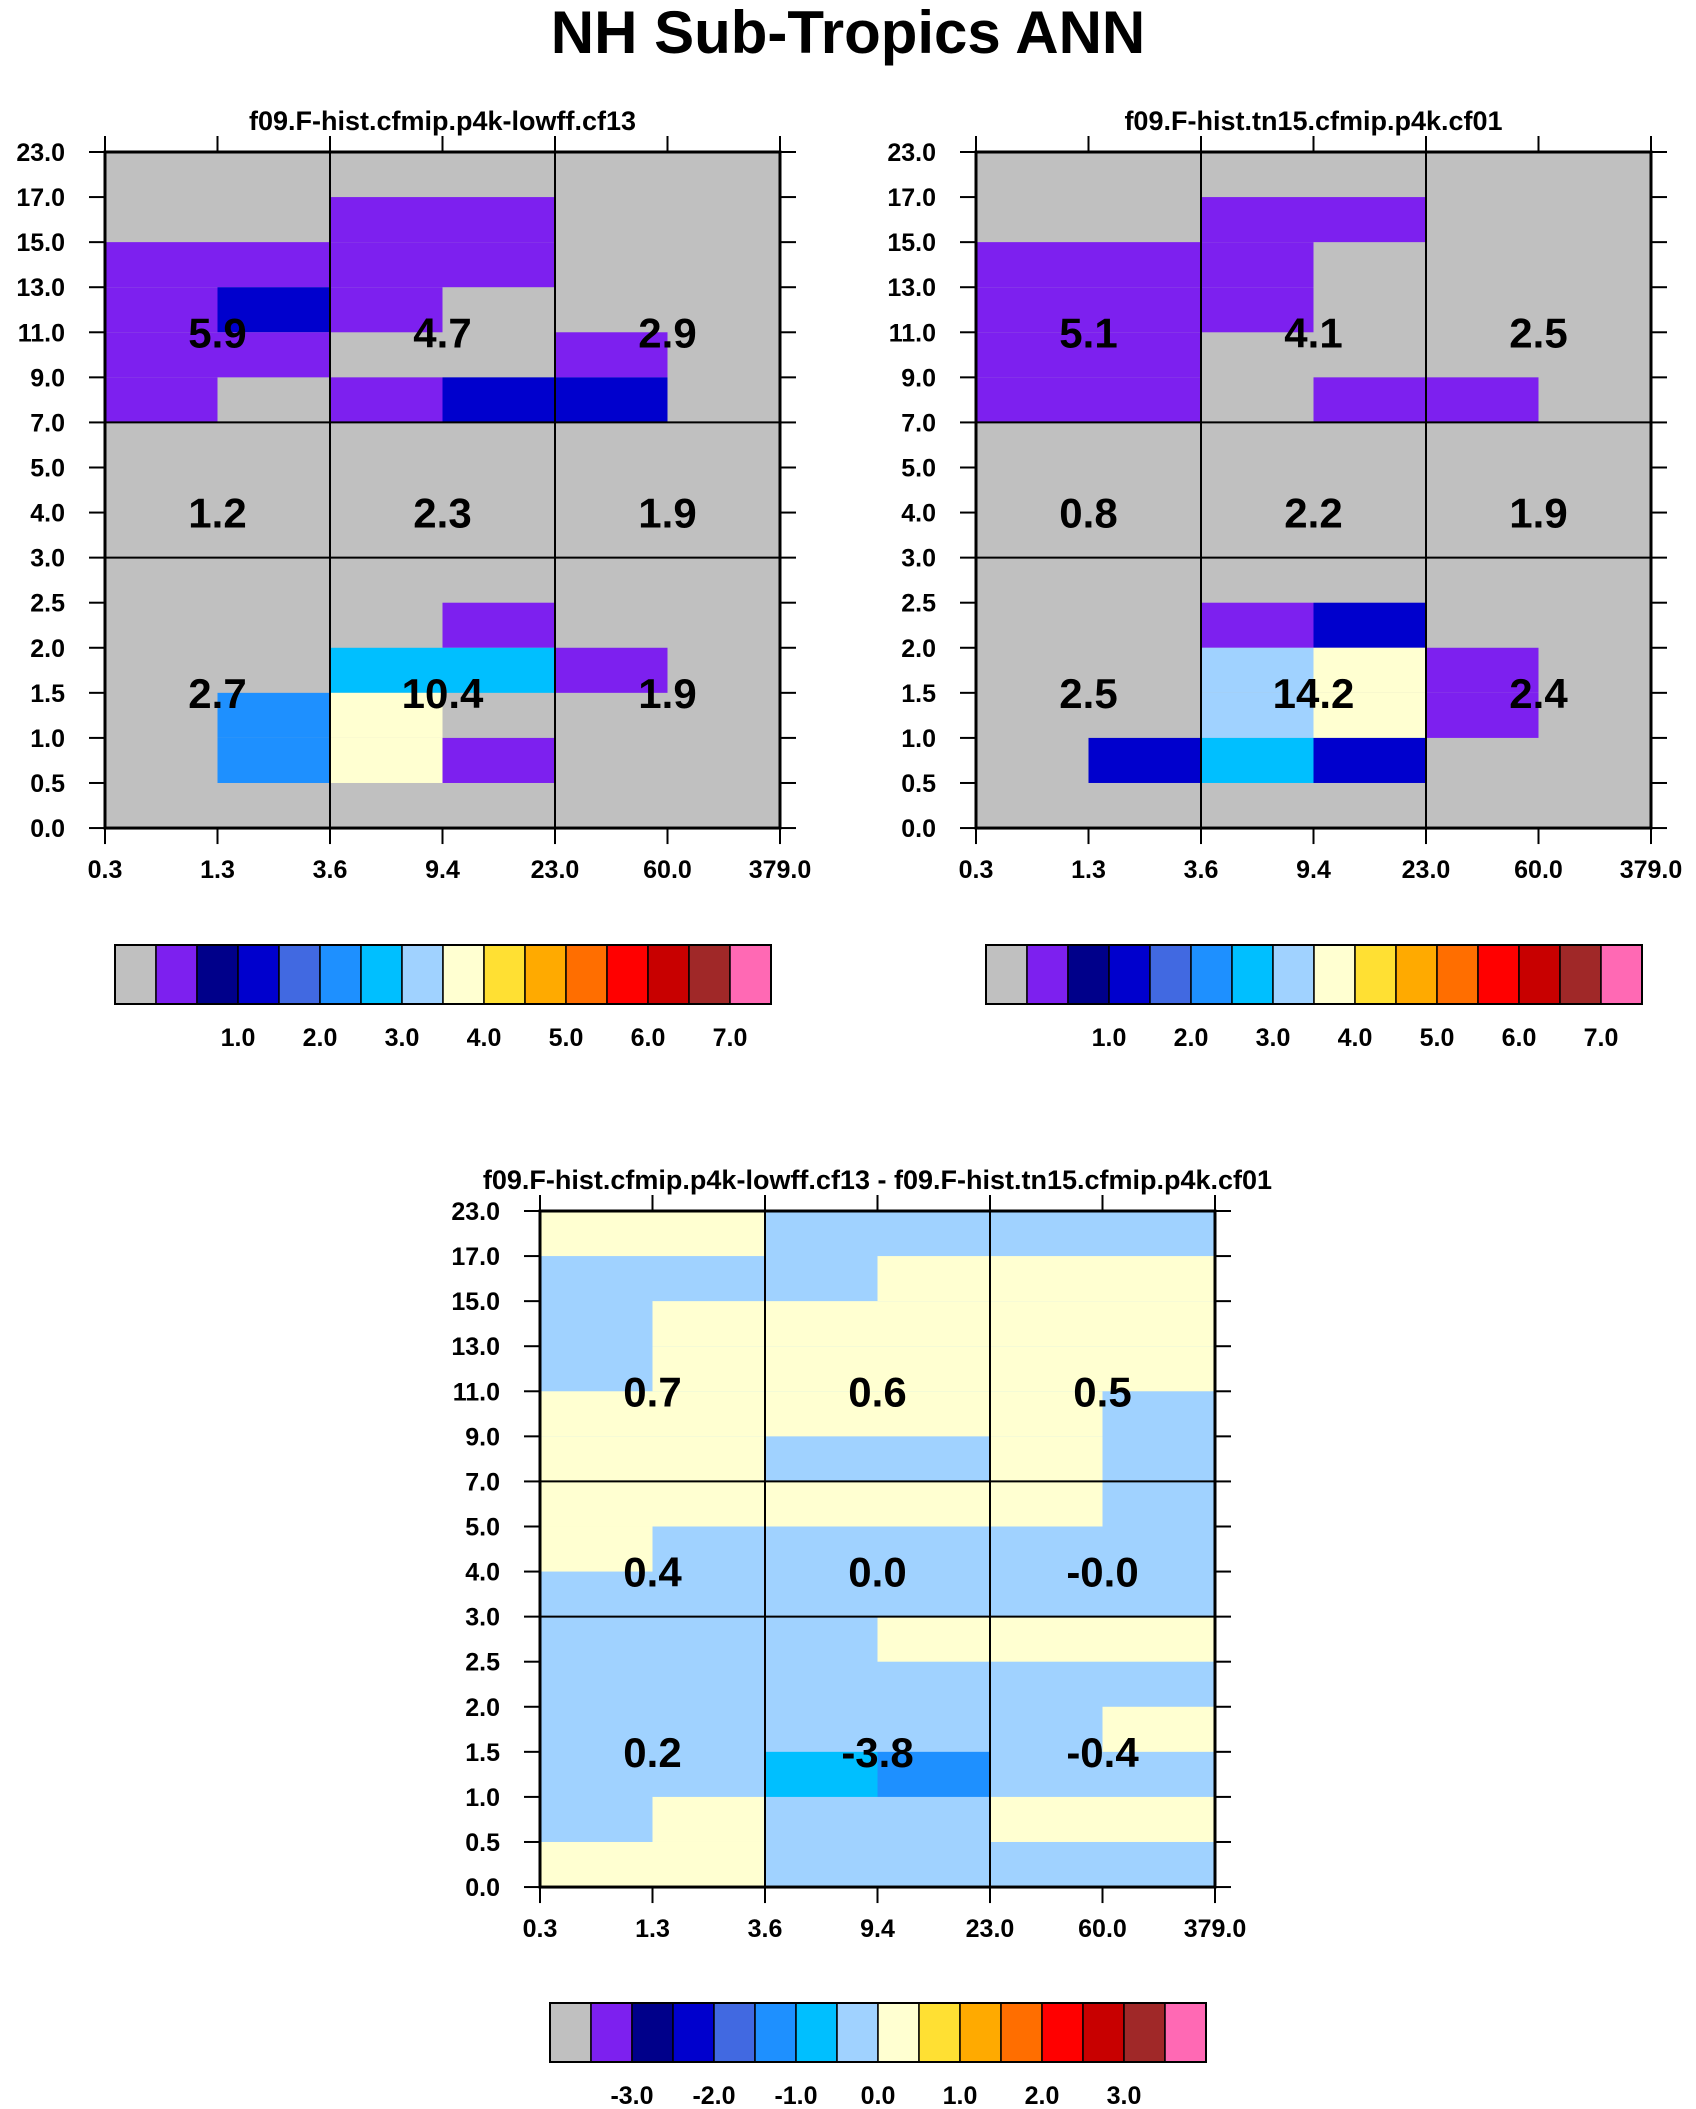 The image size is (1696, 2109). What do you see at coordinates (1088, 513) in the screenshot?
I see `group-total-label: 0.8` at bounding box center [1088, 513].